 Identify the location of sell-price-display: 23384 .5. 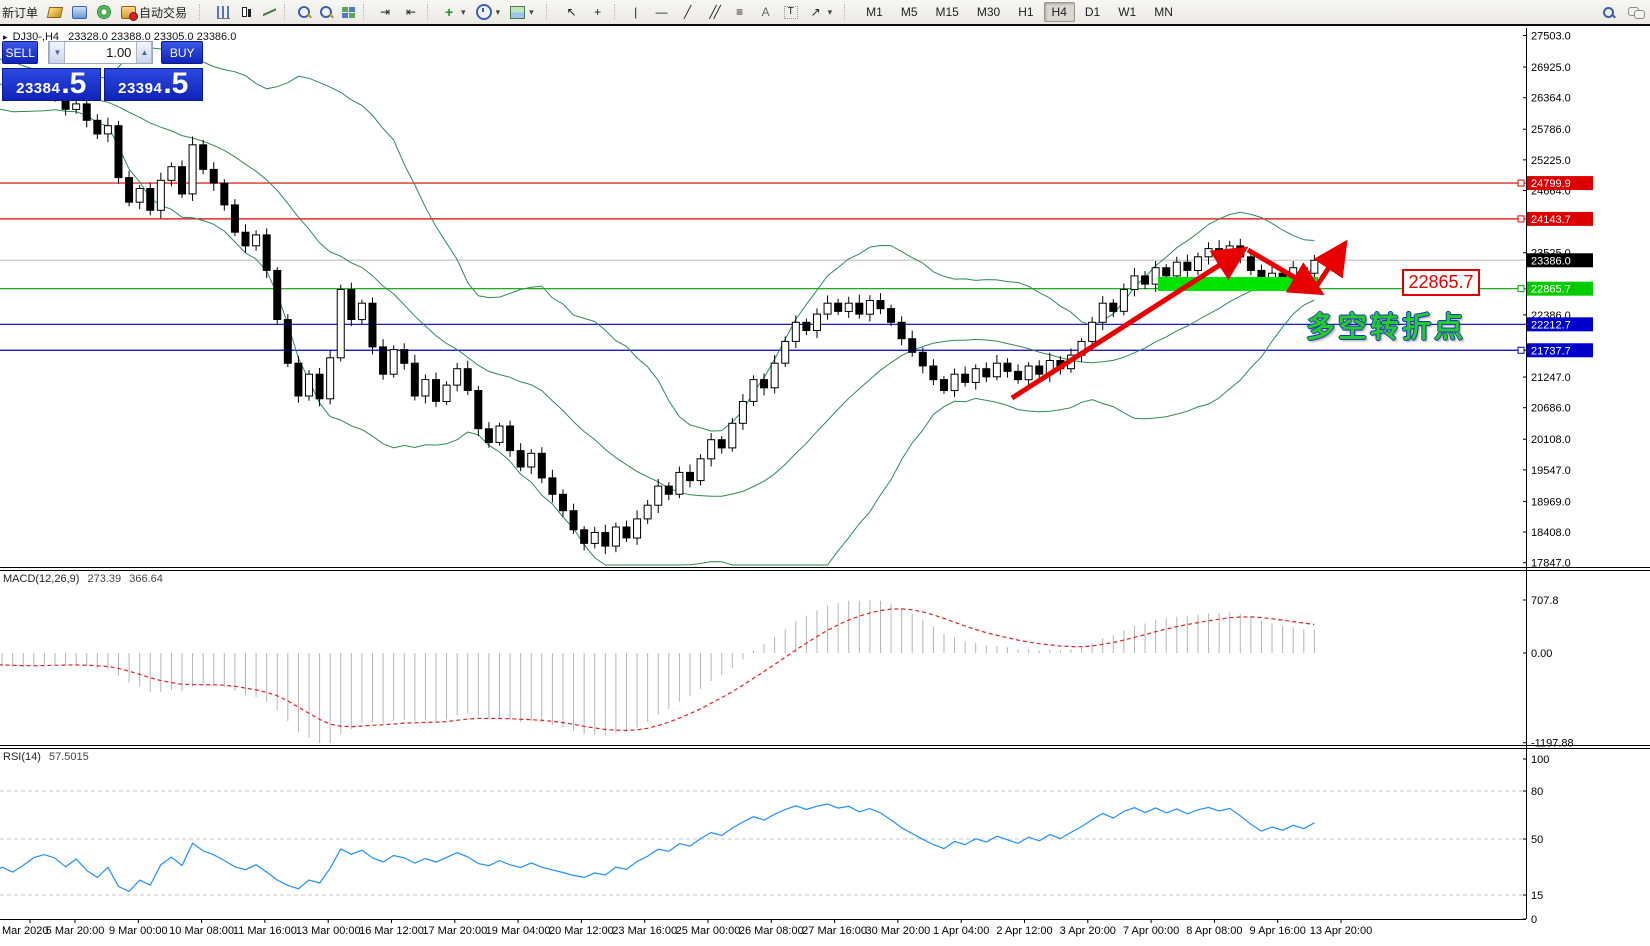
(51, 84).